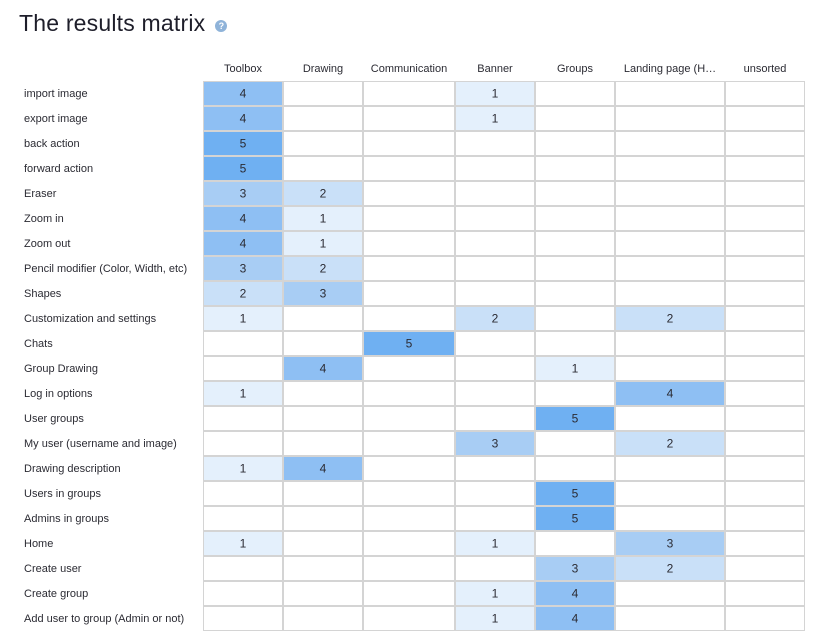 The width and height of the screenshot is (816, 643). Describe the element at coordinates (54, 419) in the screenshot. I see `row-label: User groups` at that location.